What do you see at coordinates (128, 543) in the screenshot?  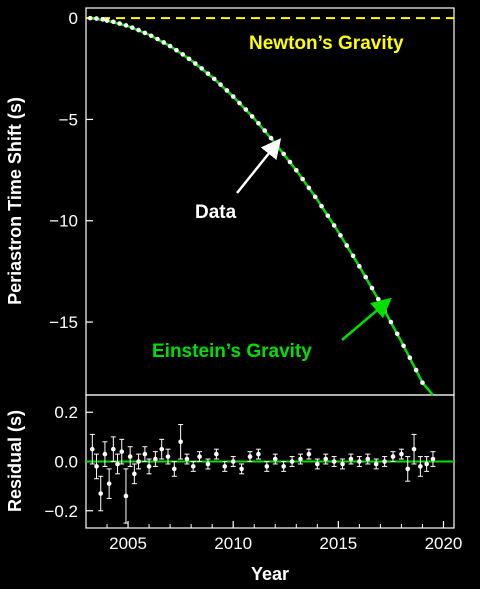 I see `x-tick-label: 2005` at bounding box center [128, 543].